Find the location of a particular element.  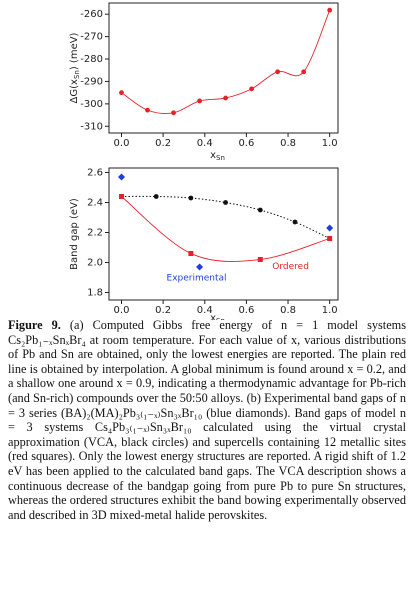

y-axis-label: ΔG(xSn) (meV) is located at coordinates (75, 67).